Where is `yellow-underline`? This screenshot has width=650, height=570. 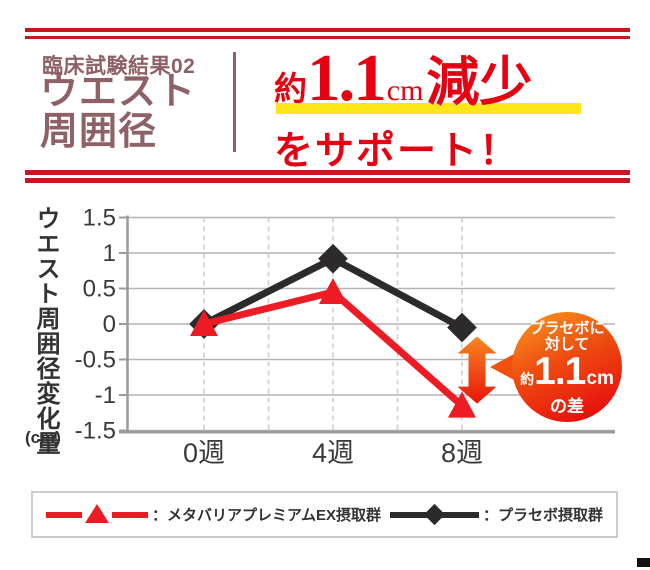
yellow-underline is located at coordinates (428, 108).